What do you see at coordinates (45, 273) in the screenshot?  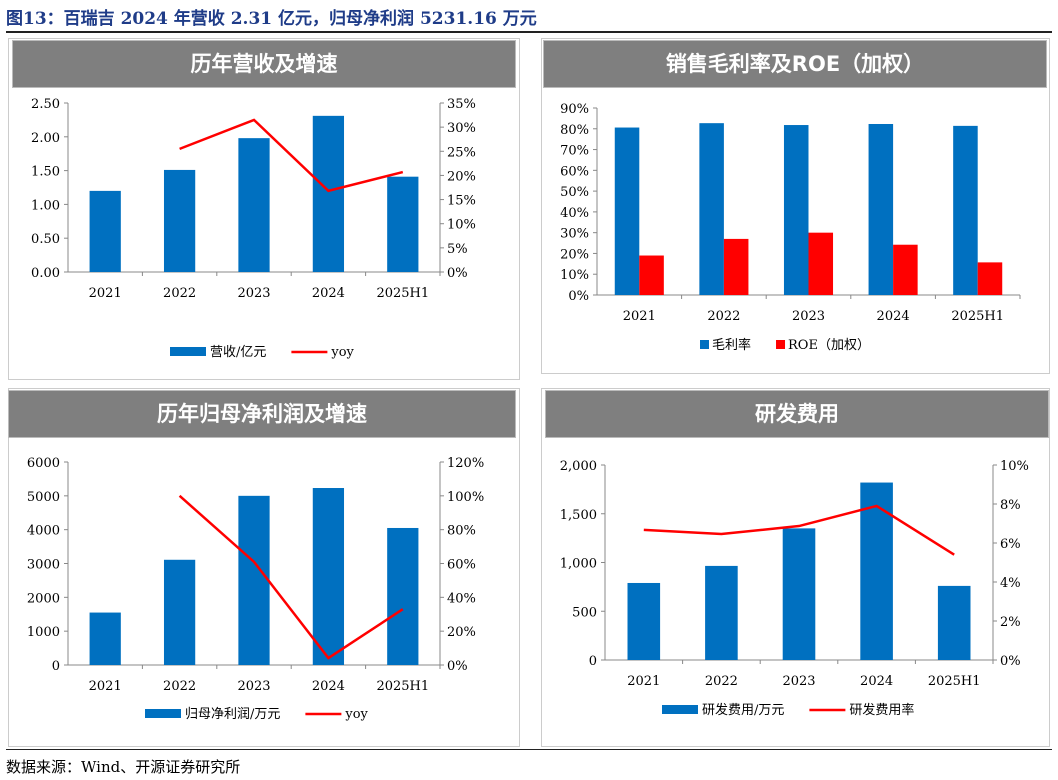 I see `left-tick-label: 0.00` at bounding box center [45, 273].